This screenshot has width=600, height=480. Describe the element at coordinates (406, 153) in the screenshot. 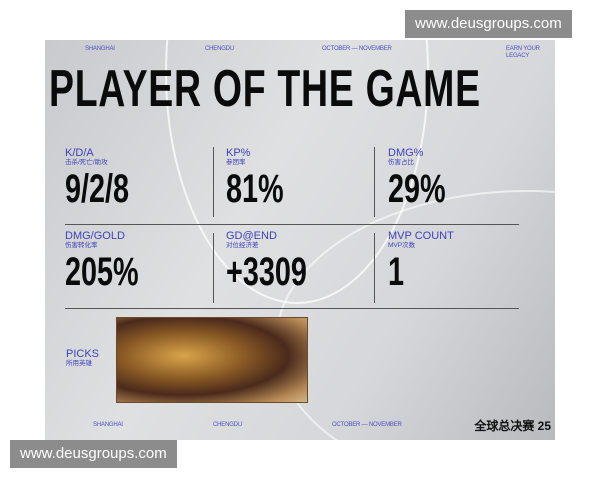

I see `stat-label: DMG%` at that location.